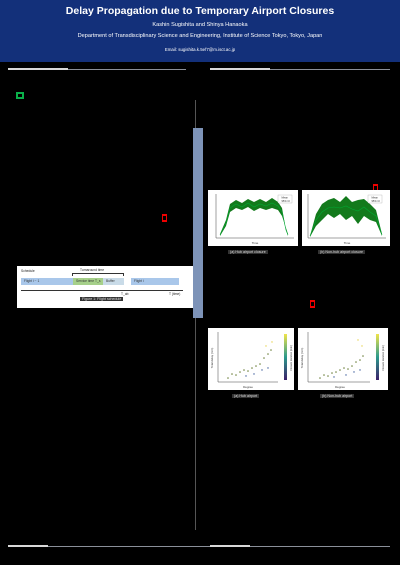 This screenshot has width=400, height=565. What do you see at coordinates (28, 546) in the screenshot?
I see `footer-tab-left` at bounding box center [28, 546].